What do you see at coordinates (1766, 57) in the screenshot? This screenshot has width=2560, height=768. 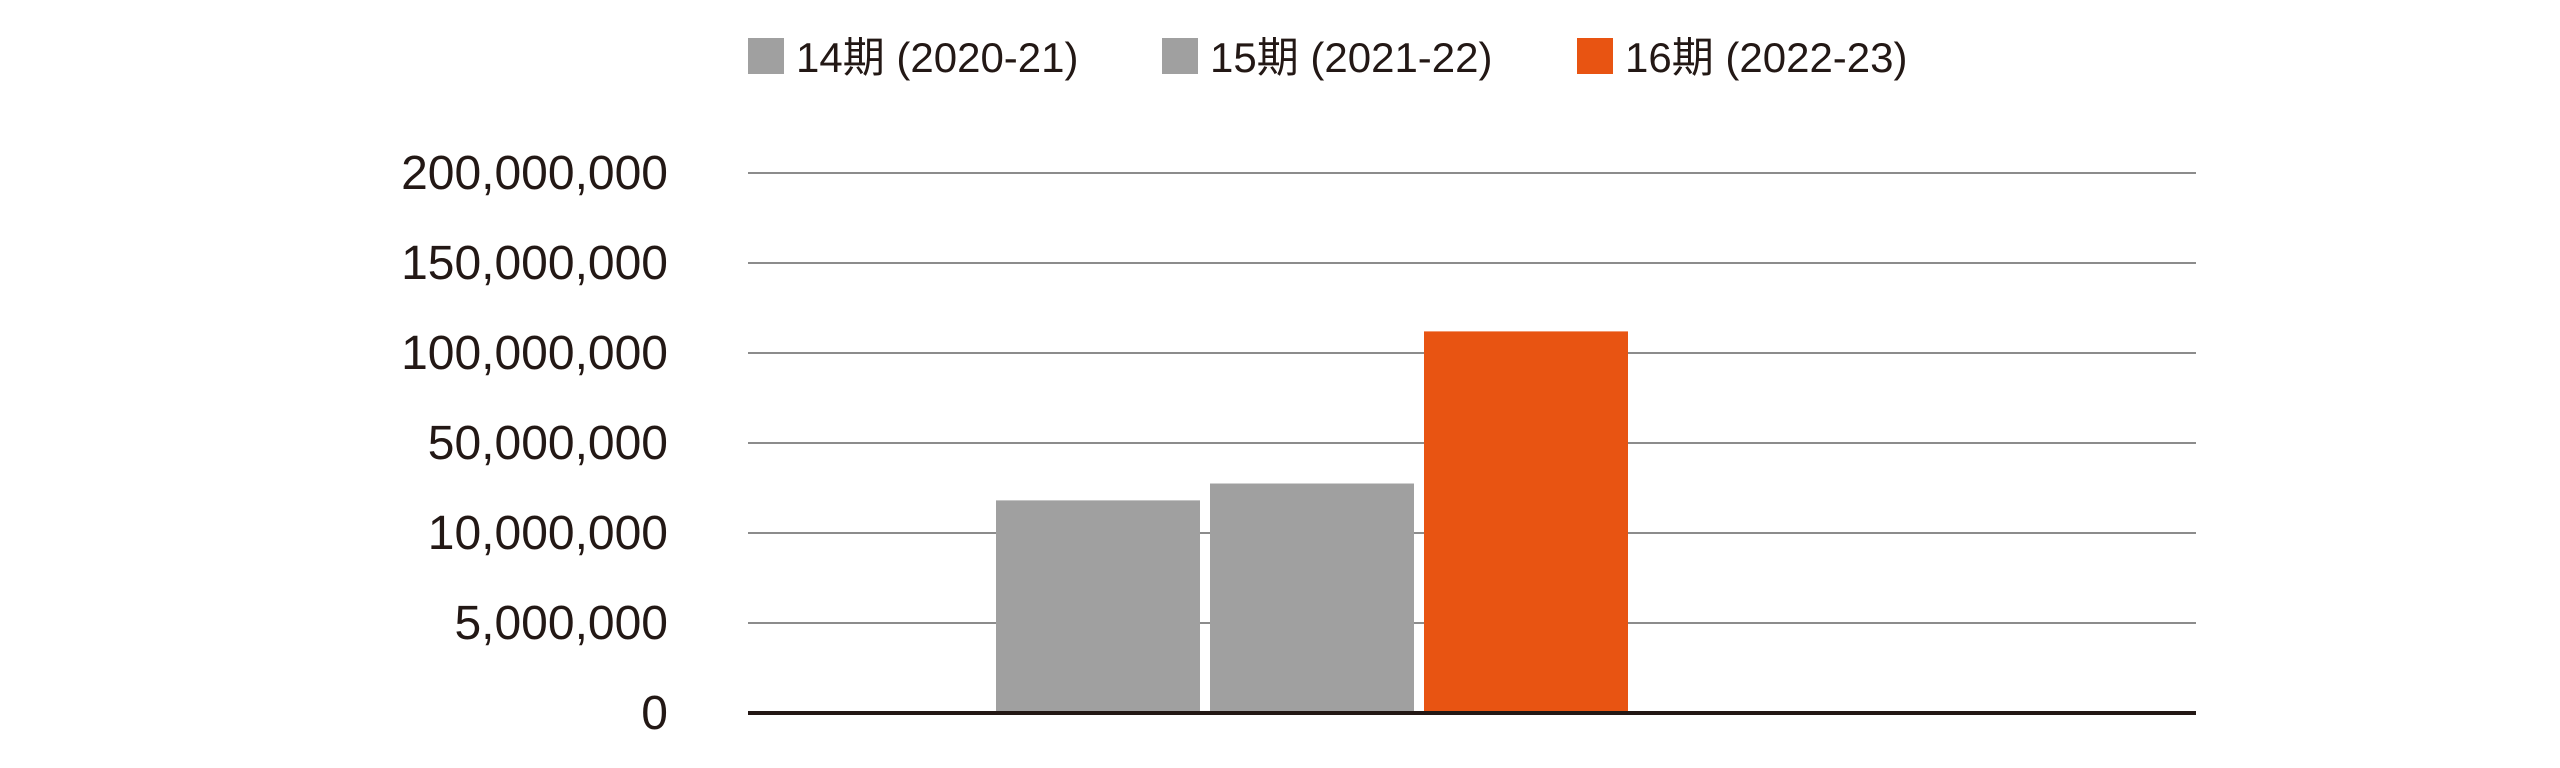 I see `legend-label: 16期 (2022-23)` at bounding box center [1766, 57].